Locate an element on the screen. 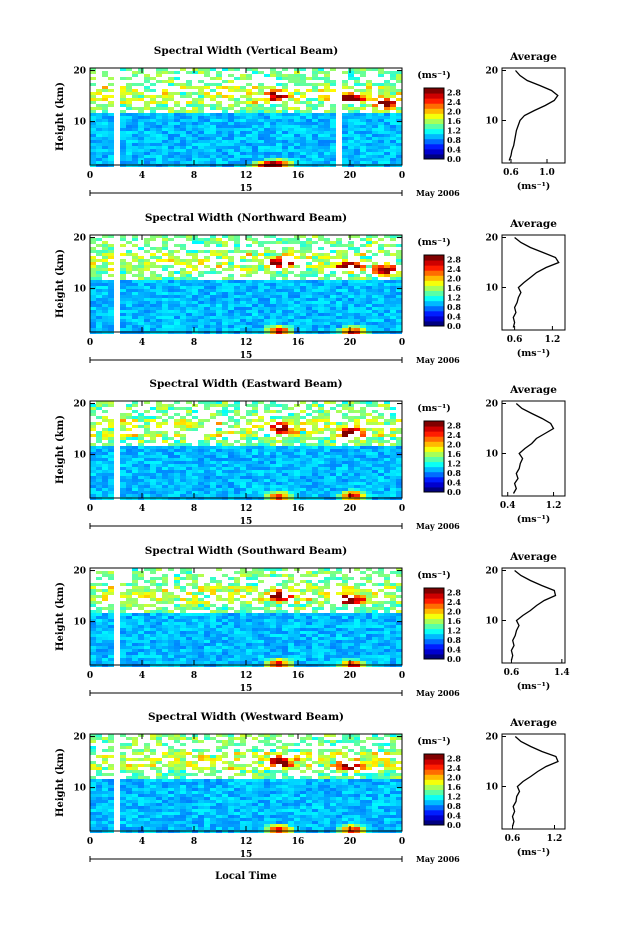 The image size is (618, 929). colorbar-segment is located at coordinates (434, 151).